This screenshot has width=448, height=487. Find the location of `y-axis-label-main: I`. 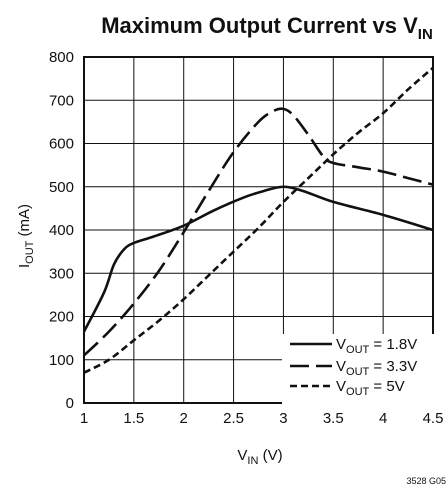

y-axis-label-main: I is located at coordinates (24, 266).